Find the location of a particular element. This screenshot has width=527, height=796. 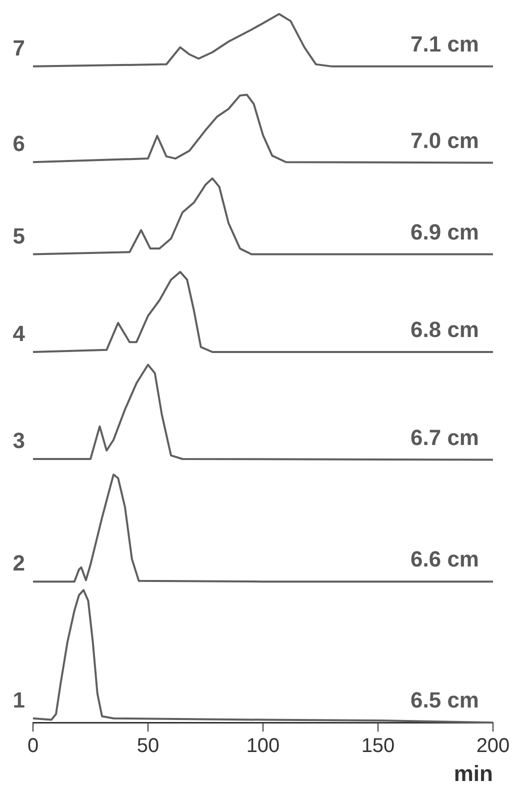

text: 2 is located at coordinates (18, 563).